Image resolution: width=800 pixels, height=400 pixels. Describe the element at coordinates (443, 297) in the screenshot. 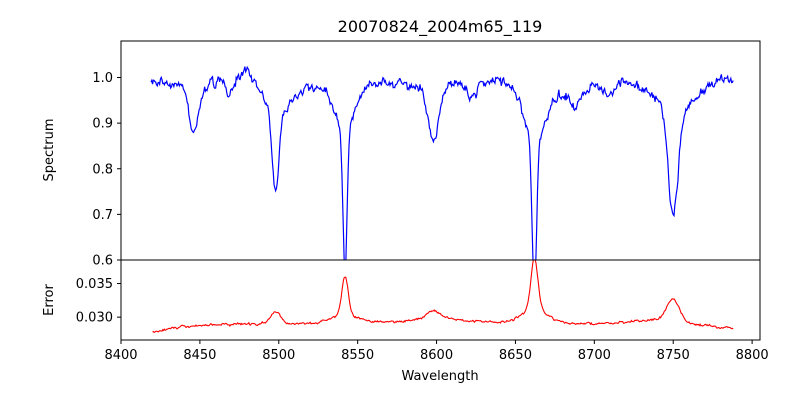

I see `error-line` at that location.